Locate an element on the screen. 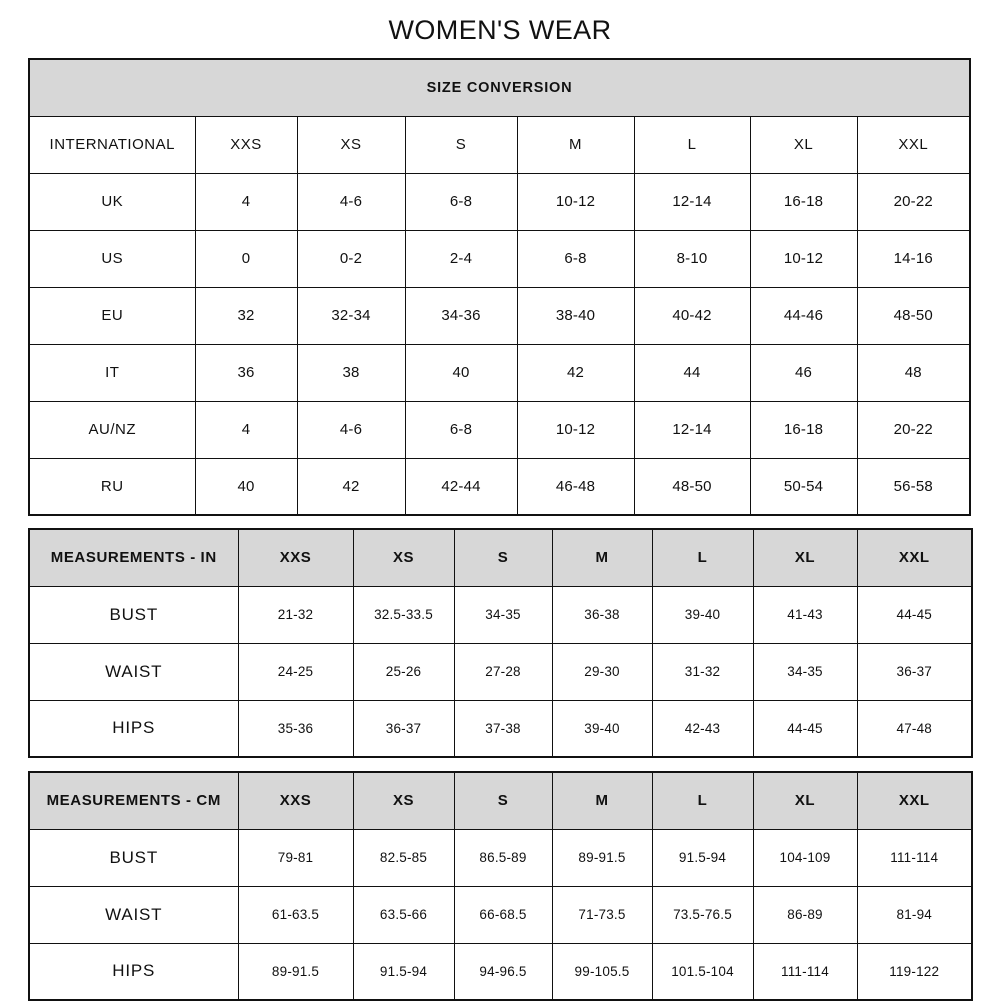 The height and width of the screenshot is (1001, 1000). row-label: US is located at coordinates (112, 258).